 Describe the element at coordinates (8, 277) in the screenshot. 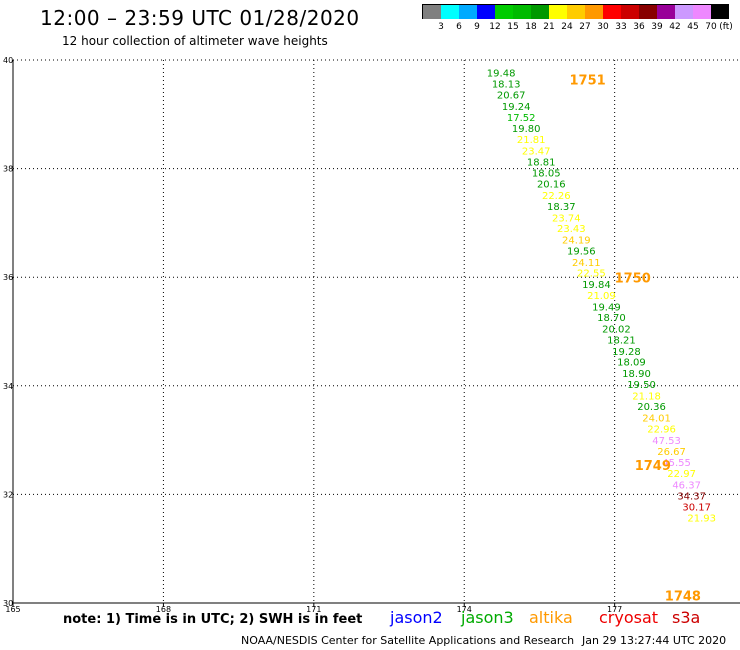

I see `y-tick-label: 36` at that location.